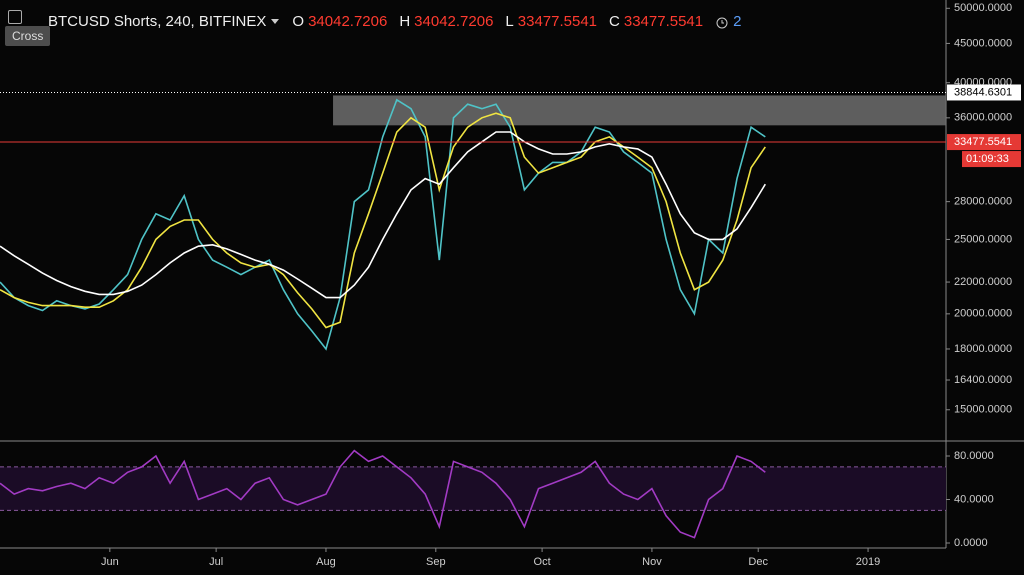  What do you see at coordinates (983, 118) in the screenshot?
I see `y-tick-label: 36000.0000` at bounding box center [983, 118].